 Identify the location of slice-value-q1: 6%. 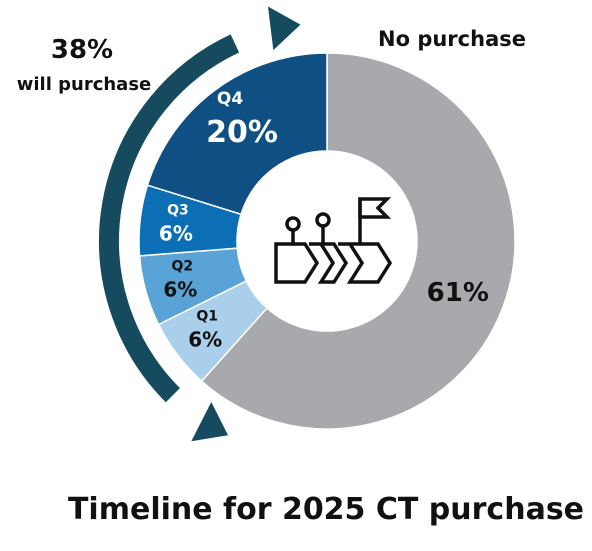
(205, 340).